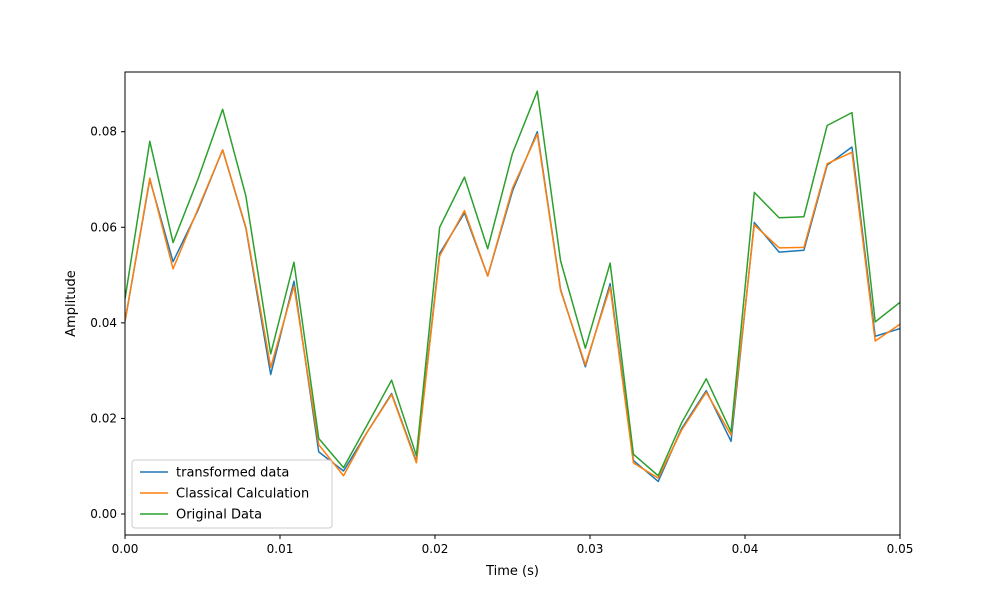 This screenshot has height=604, width=1000. Describe the element at coordinates (103, 132) in the screenshot. I see `y-tick-label: 0.08` at that location.